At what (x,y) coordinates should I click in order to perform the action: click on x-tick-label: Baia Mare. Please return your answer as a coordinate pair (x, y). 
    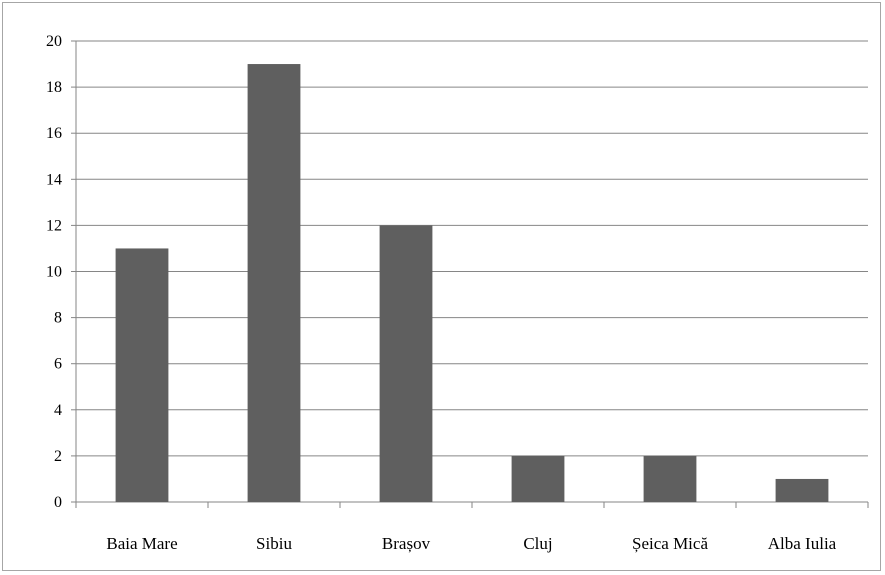
    Looking at the image, I should click on (141, 543).